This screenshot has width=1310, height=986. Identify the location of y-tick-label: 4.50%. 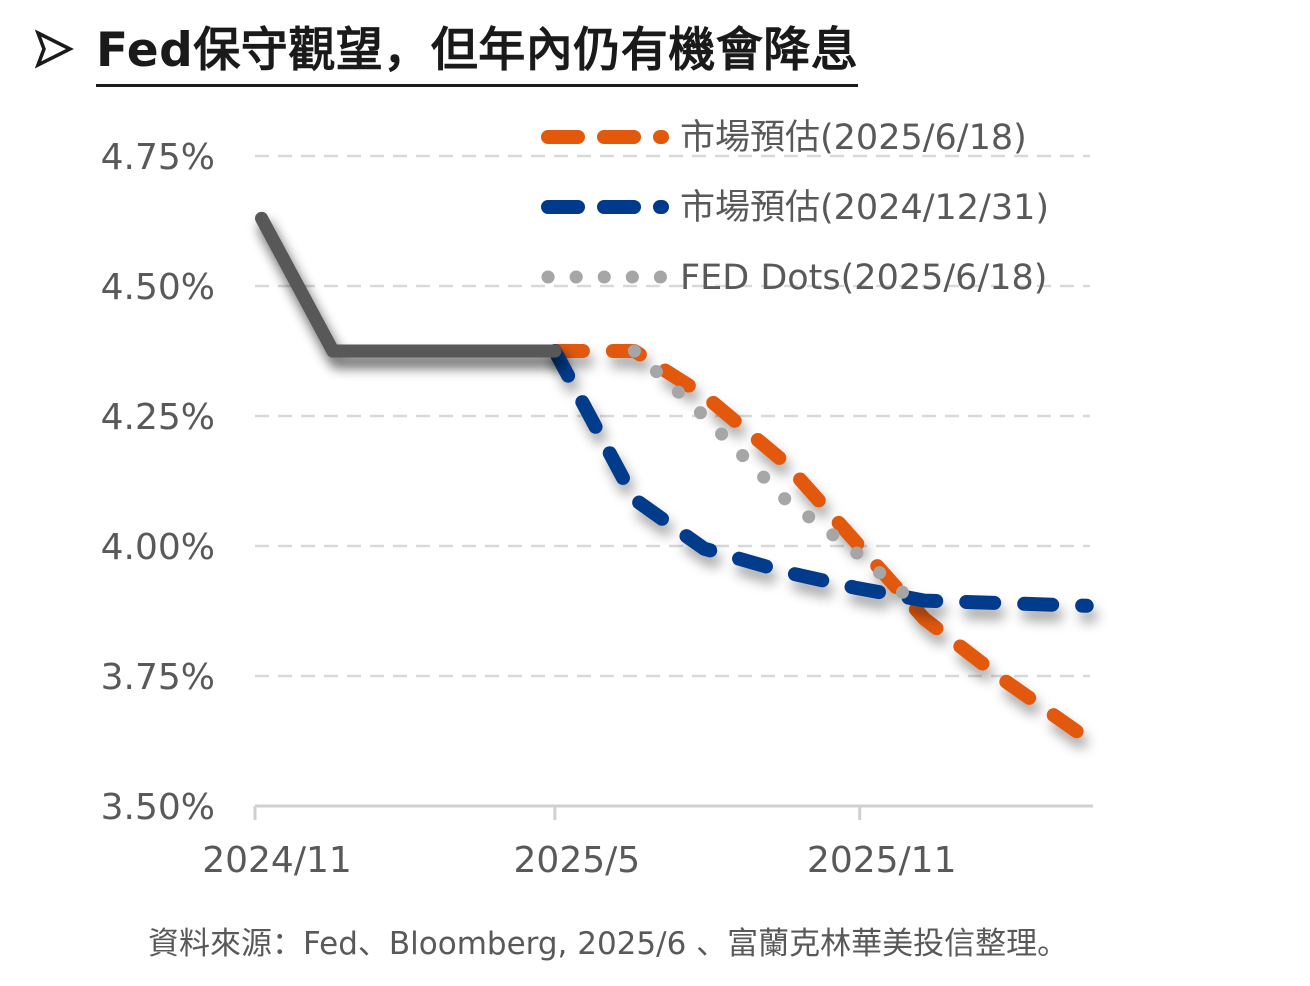
(158, 287).